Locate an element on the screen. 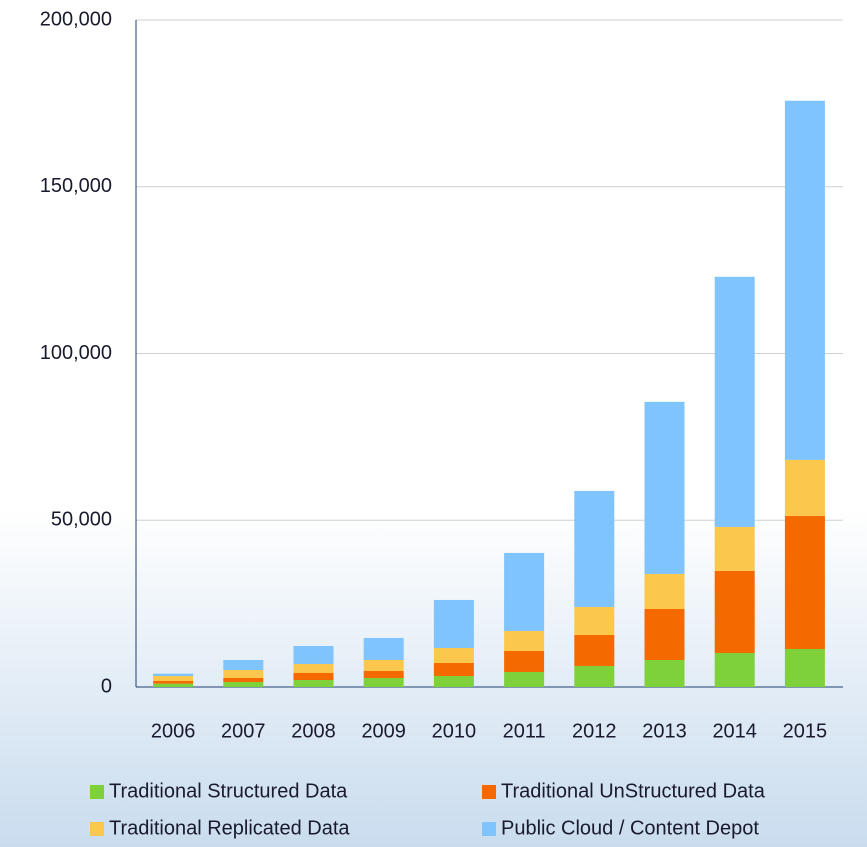 This screenshot has height=847, width=867. x-tick-label: 2012 is located at coordinates (594, 731).